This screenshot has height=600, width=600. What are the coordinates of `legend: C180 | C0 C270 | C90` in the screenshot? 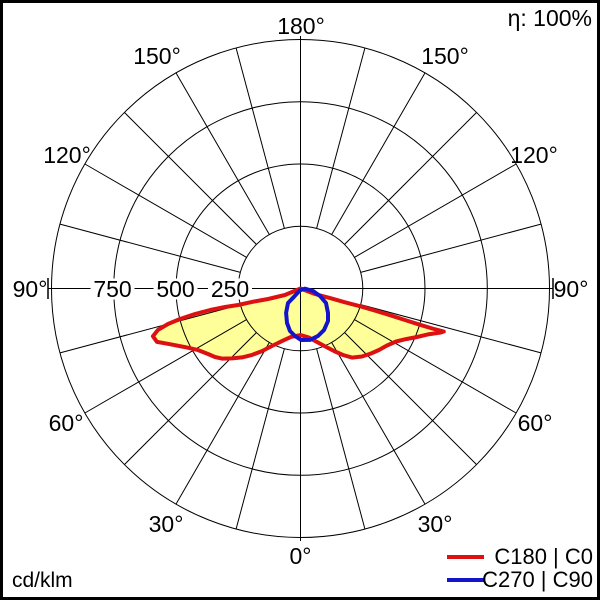 It's located at (520, 568).